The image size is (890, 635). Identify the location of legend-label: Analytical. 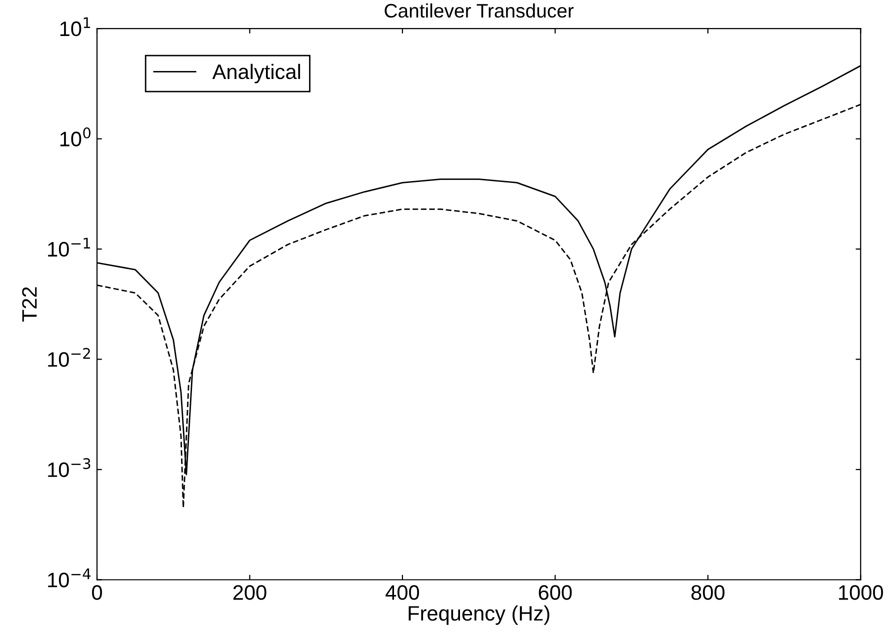
(256, 74).